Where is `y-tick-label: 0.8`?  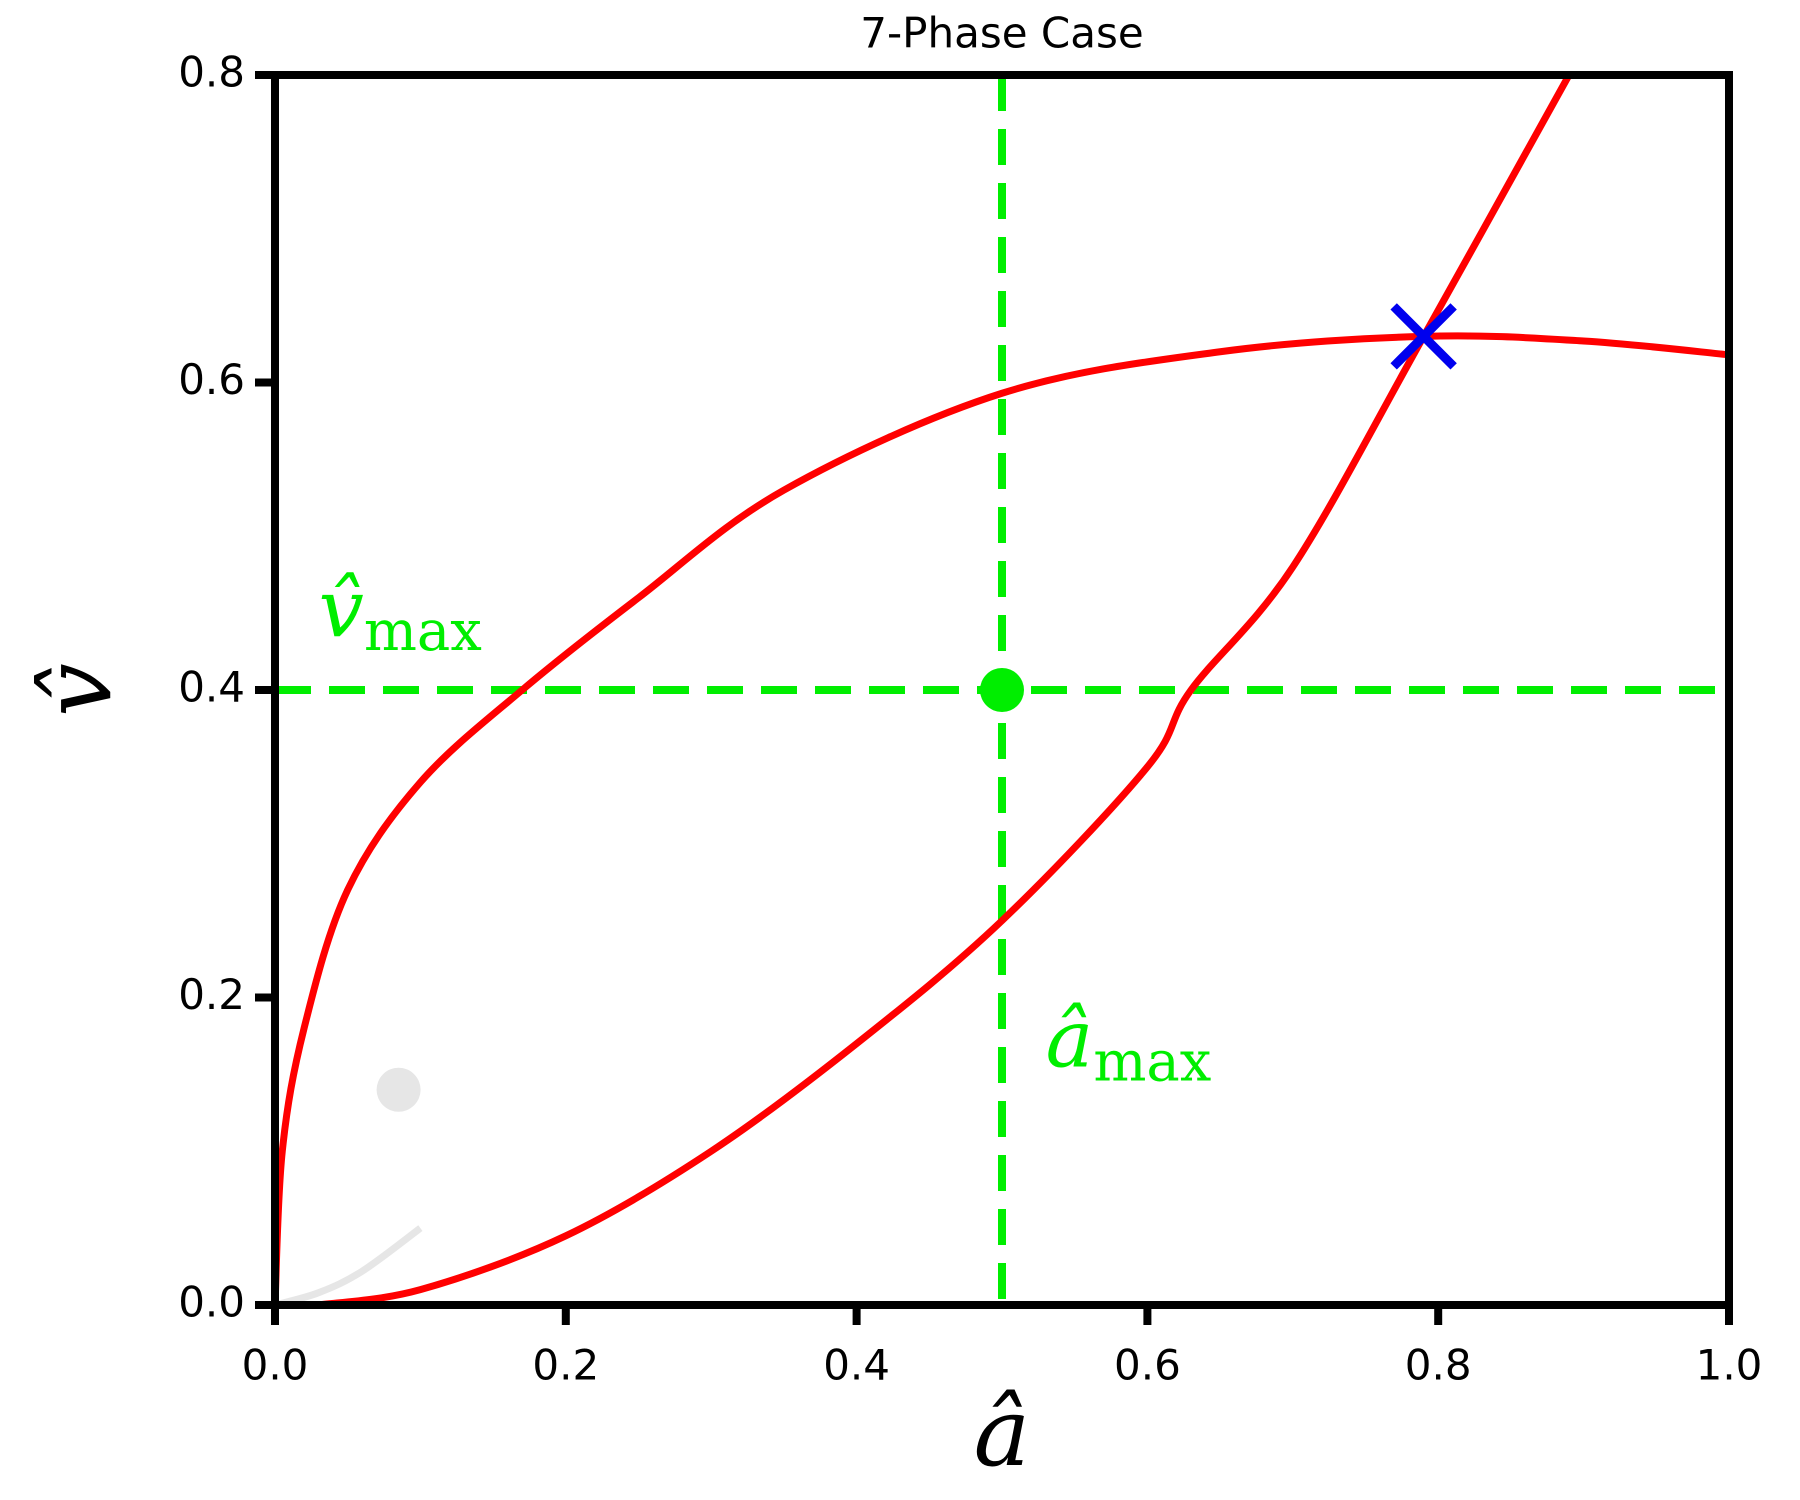
y-tick-label: 0.8 is located at coordinates (211, 72).